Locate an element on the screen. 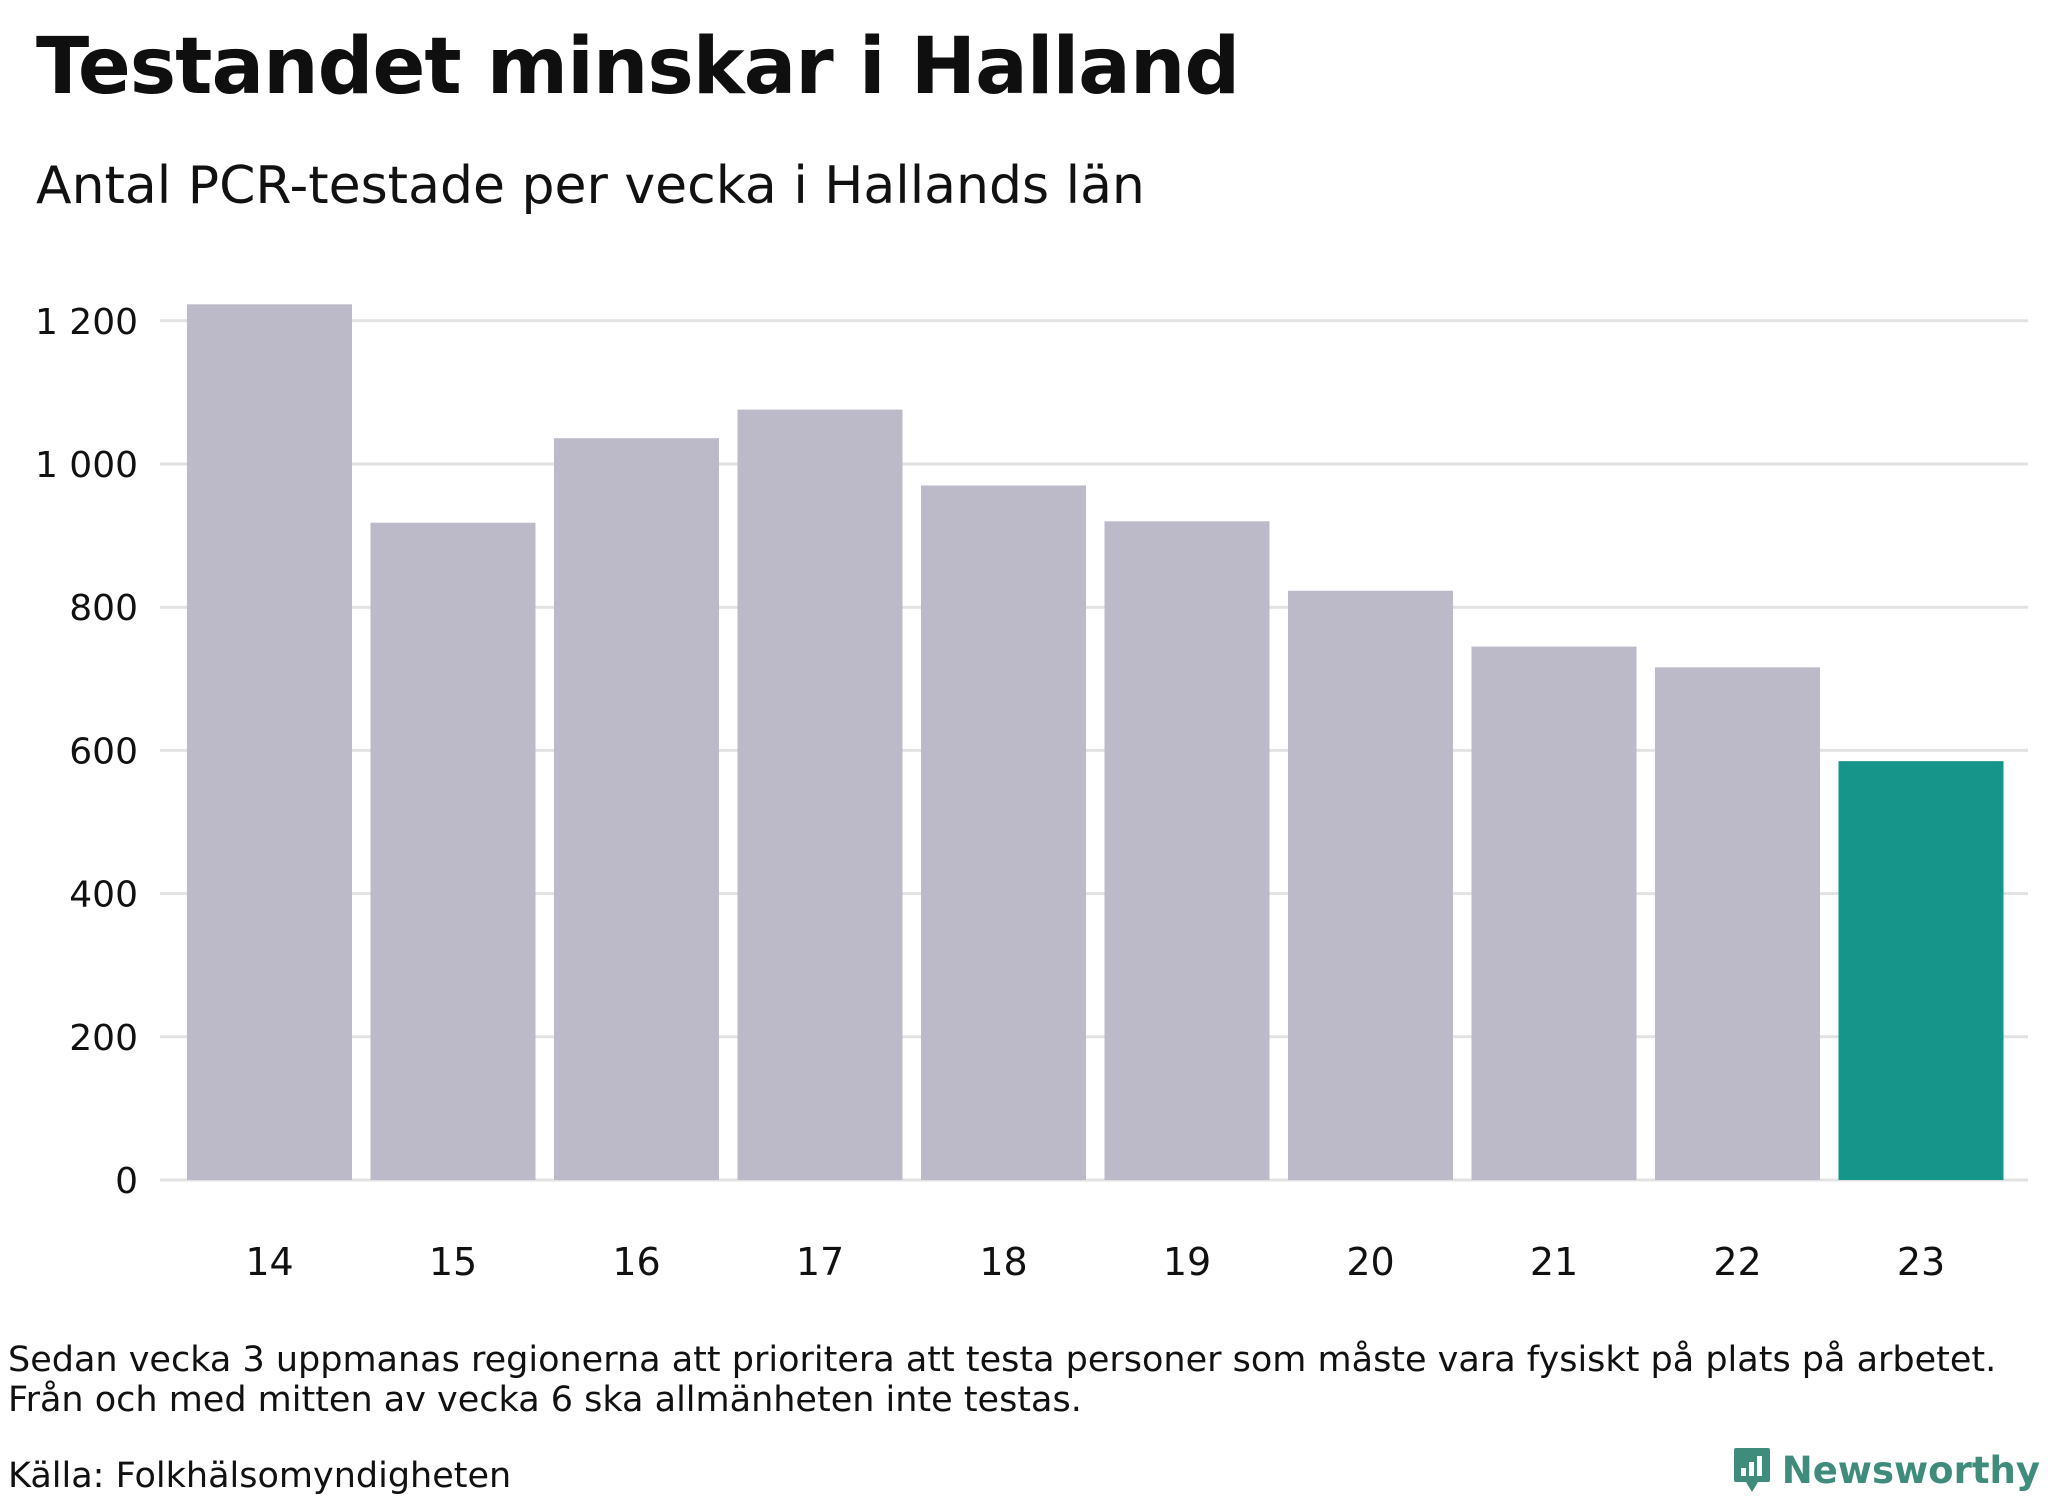  x-tick-label: 16 is located at coordinates (636, 1262).